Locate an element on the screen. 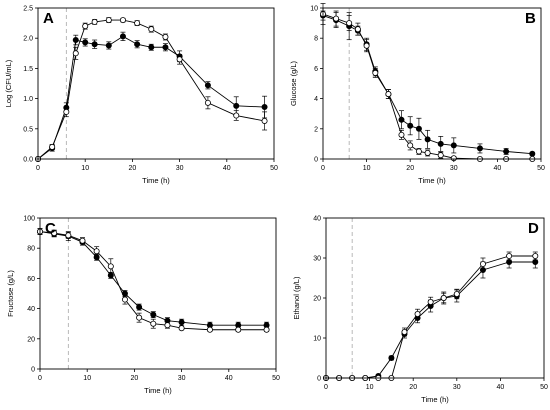 Image resolution: width=550 pixels, height=410 pixels. y-tick-label: 0.0 is located at coordinates (28, 160).